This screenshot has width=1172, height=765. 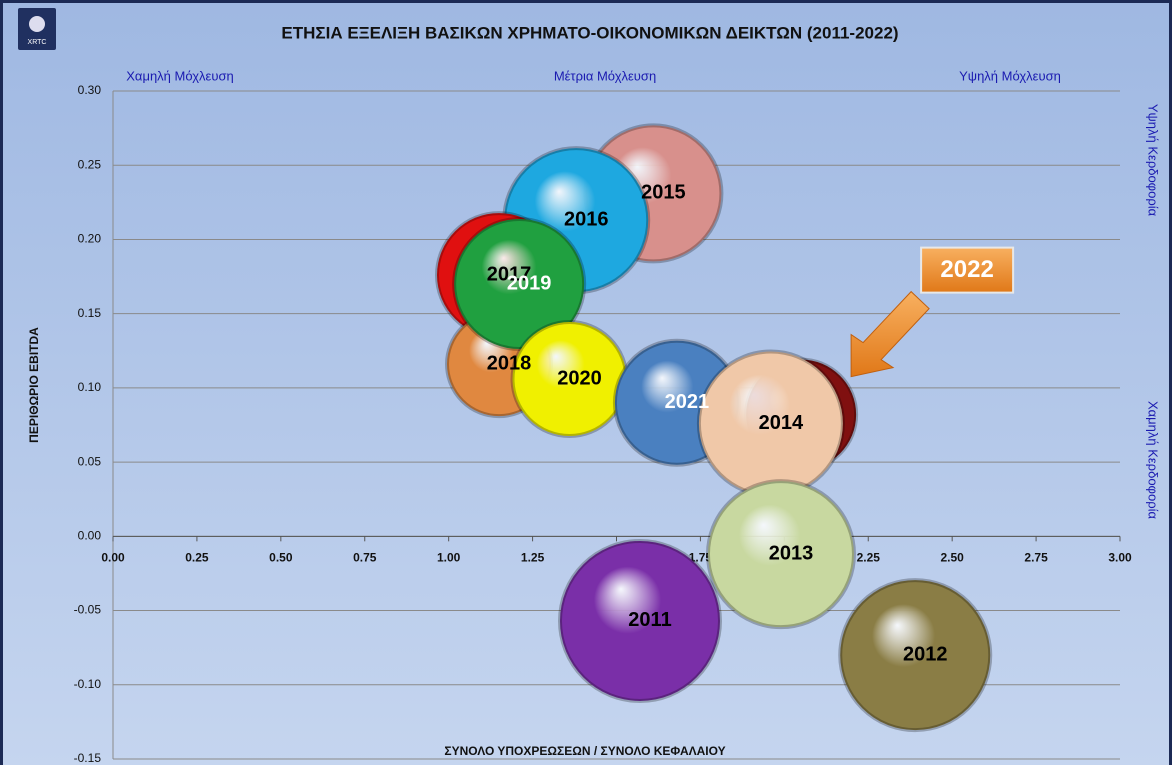 What do you see at coordinates (509, 363) in the screenshot?
I see `bubble-label: 2018` at bounding box center [509, 363].